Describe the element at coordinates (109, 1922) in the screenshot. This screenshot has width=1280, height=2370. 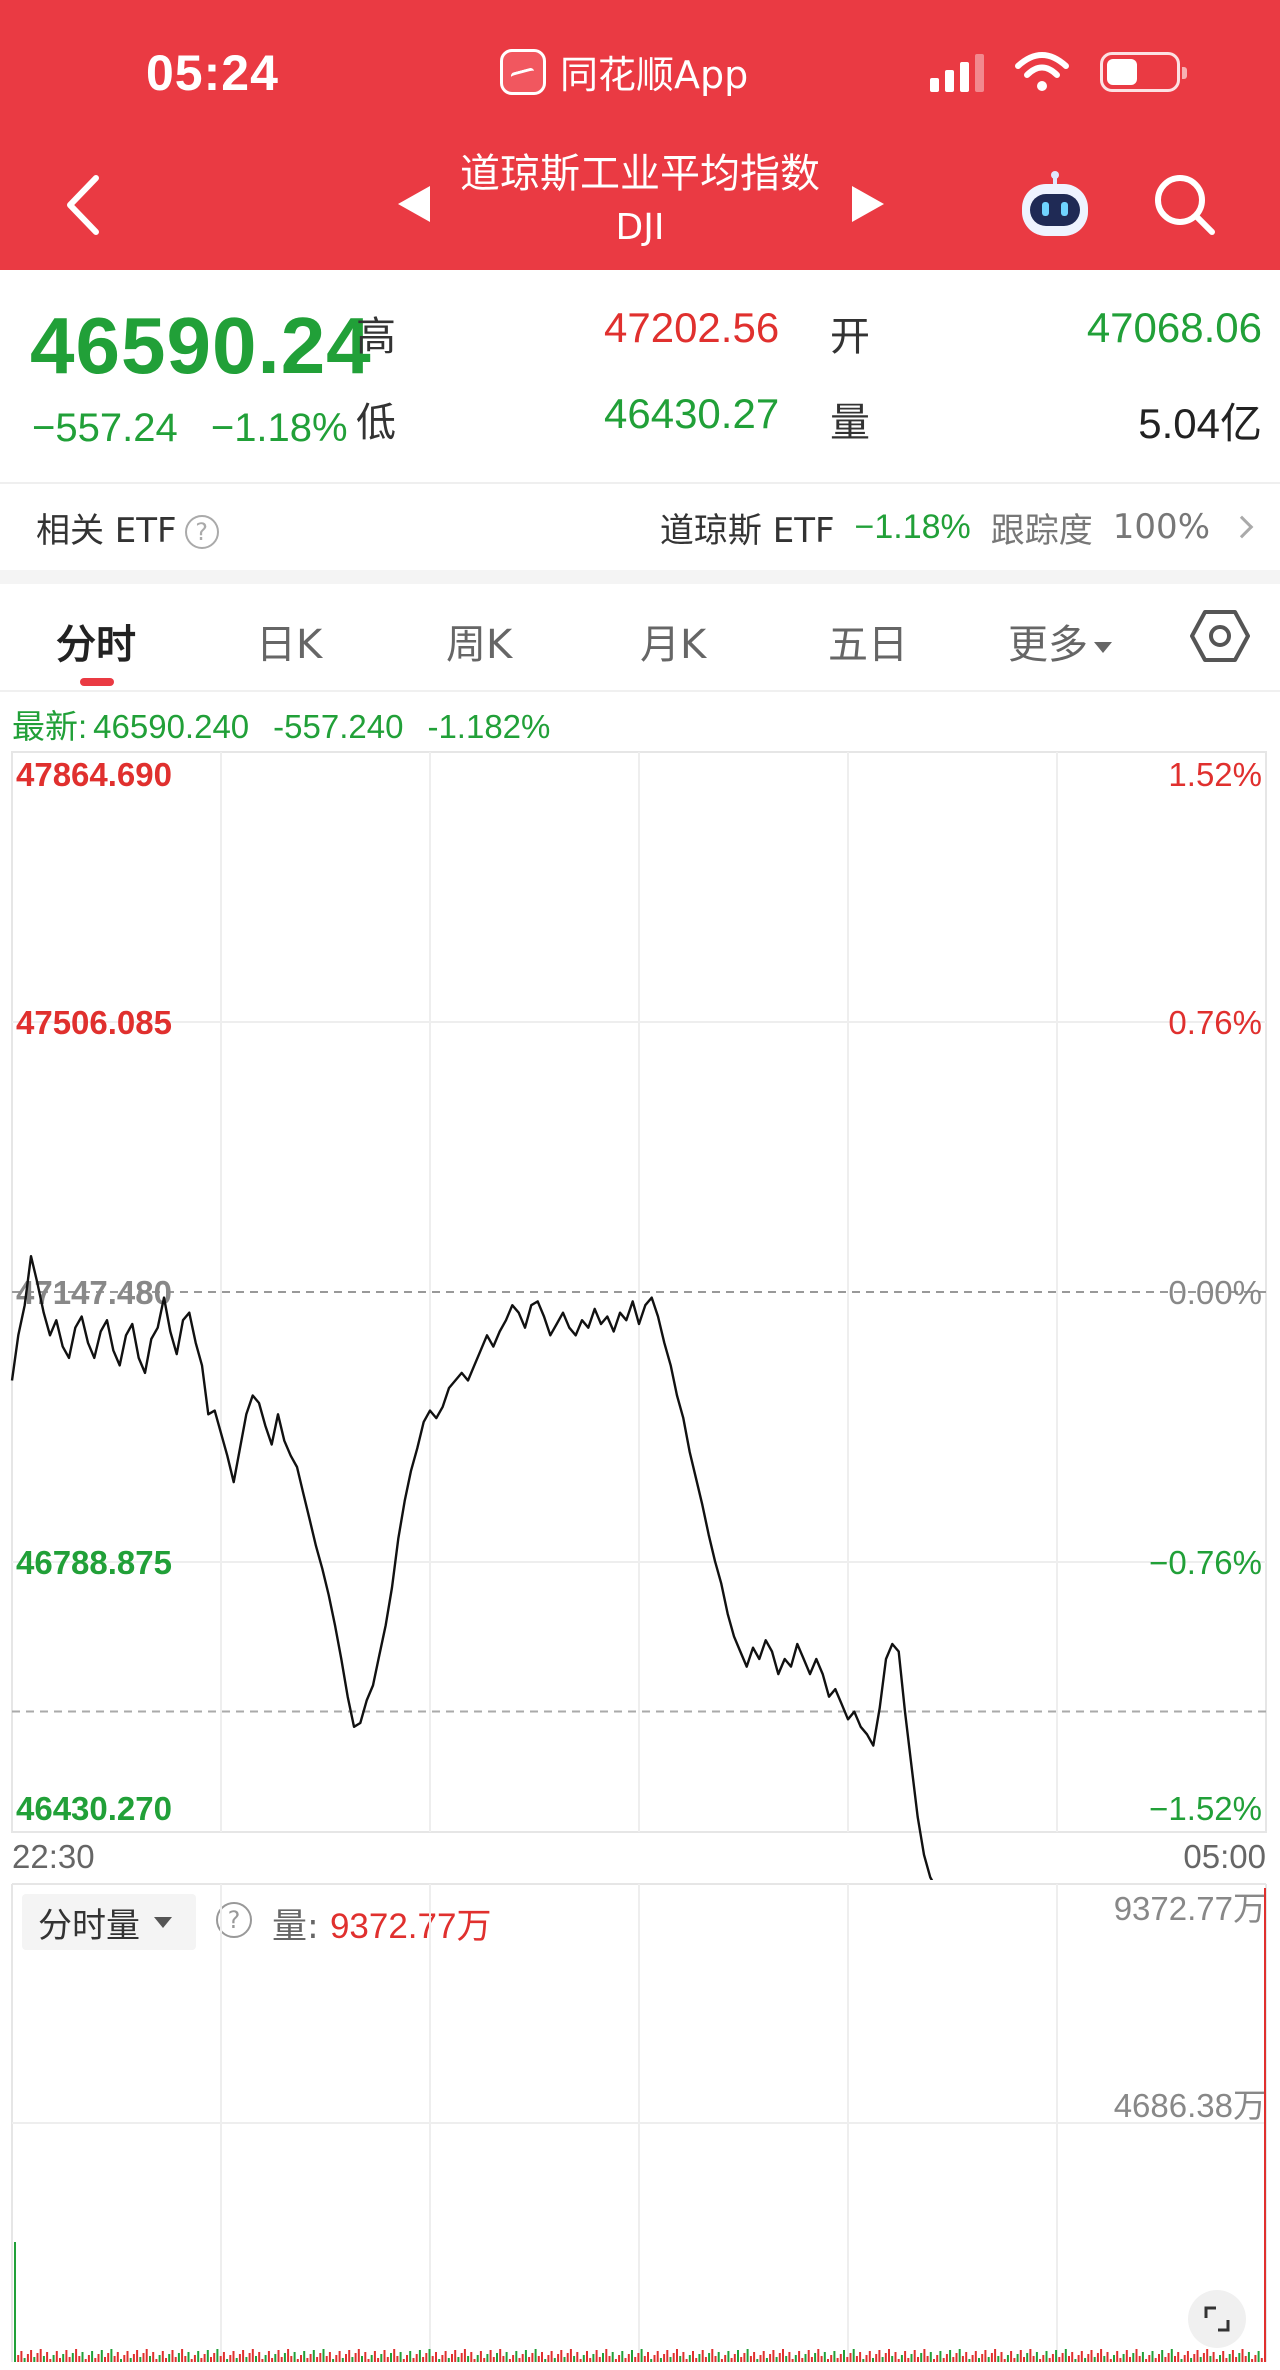
I see `volume-indicator-select: 分时量` at that location.